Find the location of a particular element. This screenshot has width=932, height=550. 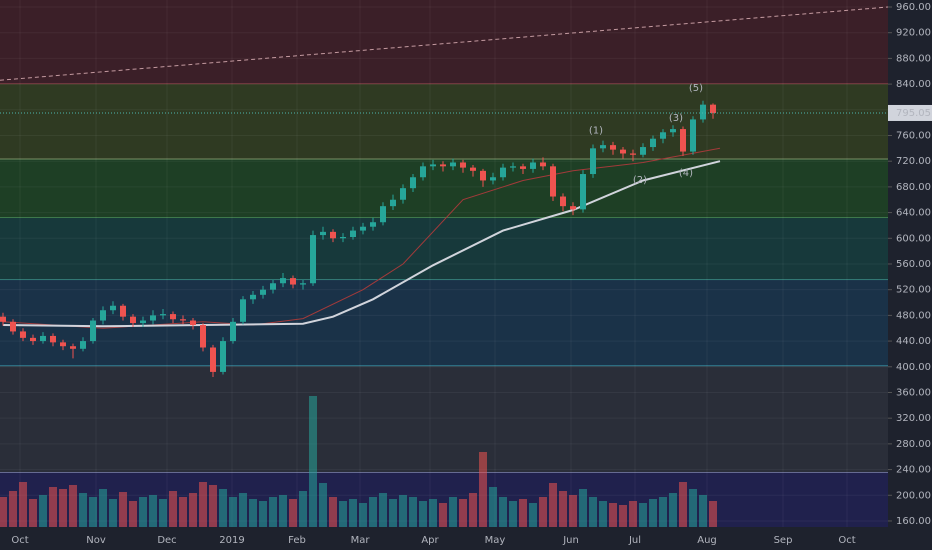

y-tick-label: 200.00 is located at coordinates (913, 495).